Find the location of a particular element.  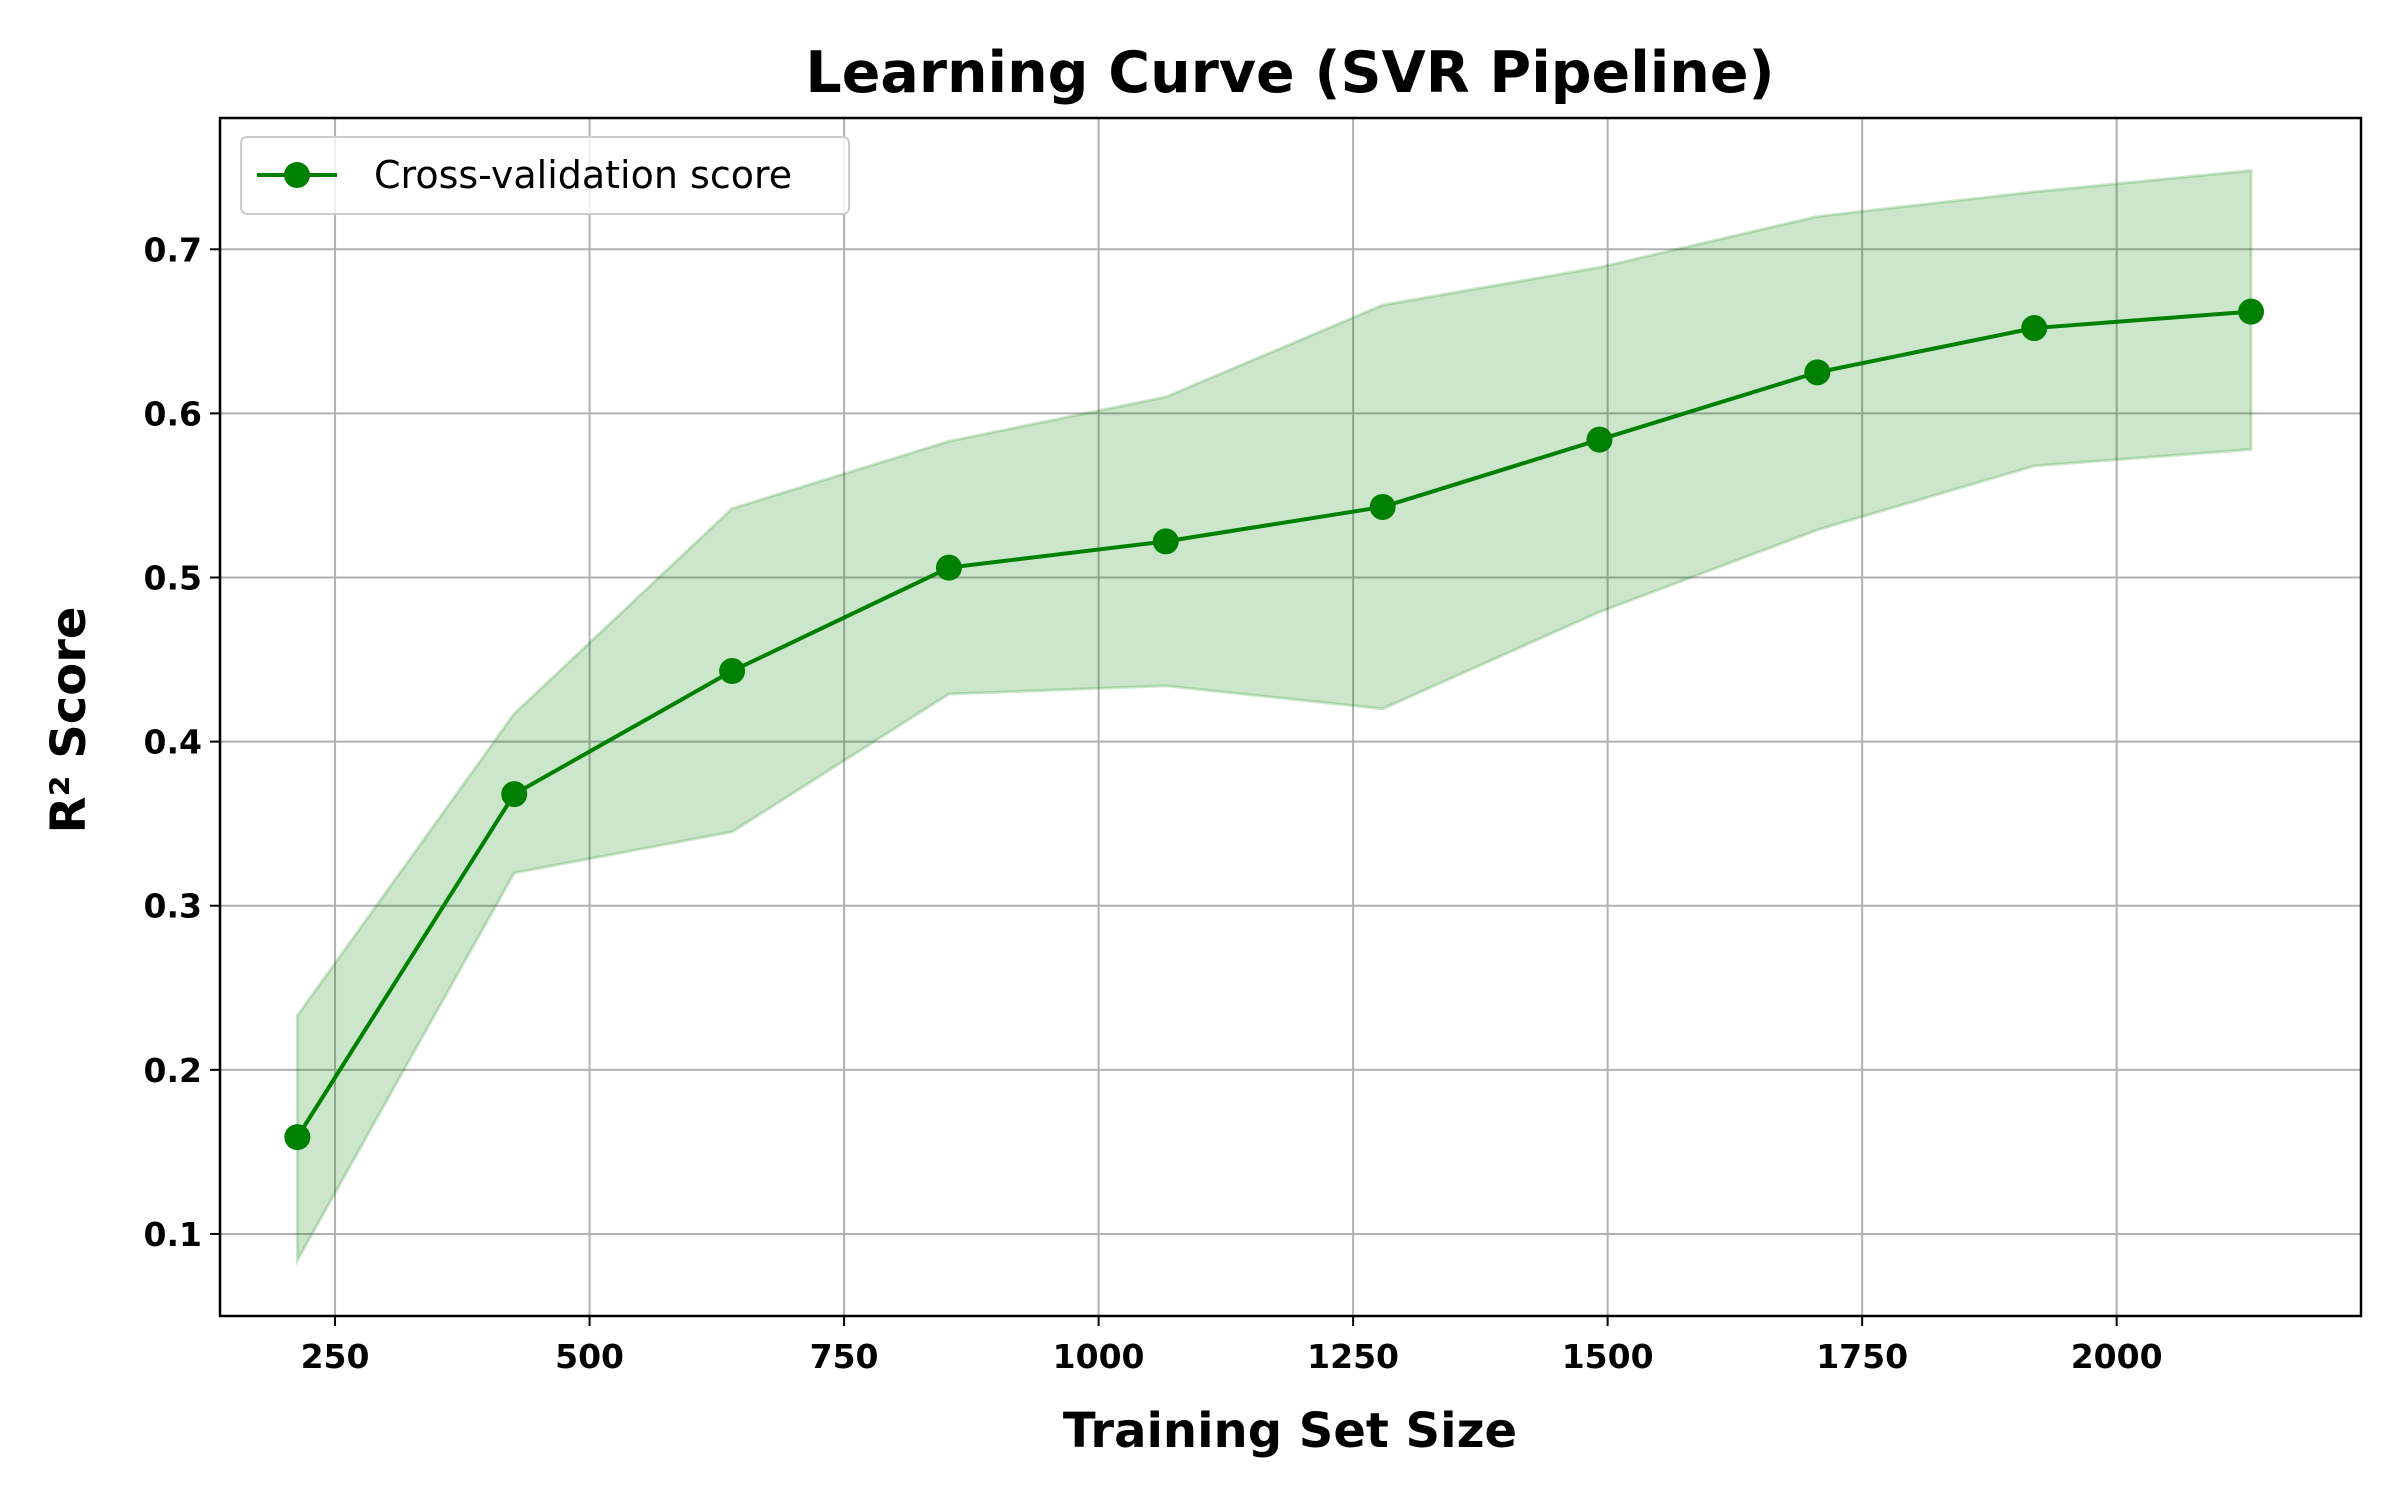

chart-title: Learning Curve (SVR Pipeline) is located at coordinates (1289, 73).